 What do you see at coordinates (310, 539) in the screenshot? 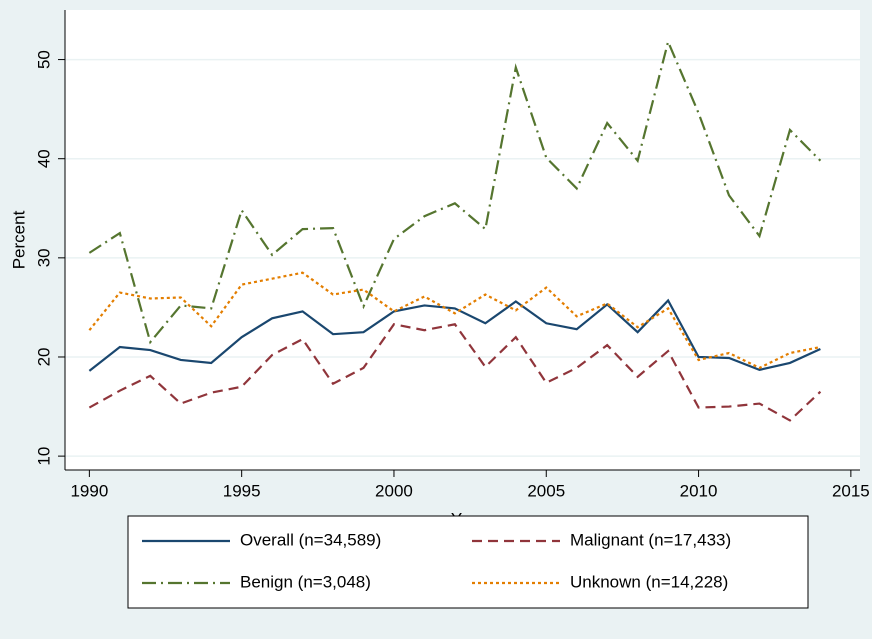
I see `legend-label: Overall (n=34,589)` at bounding box center [310, 539].